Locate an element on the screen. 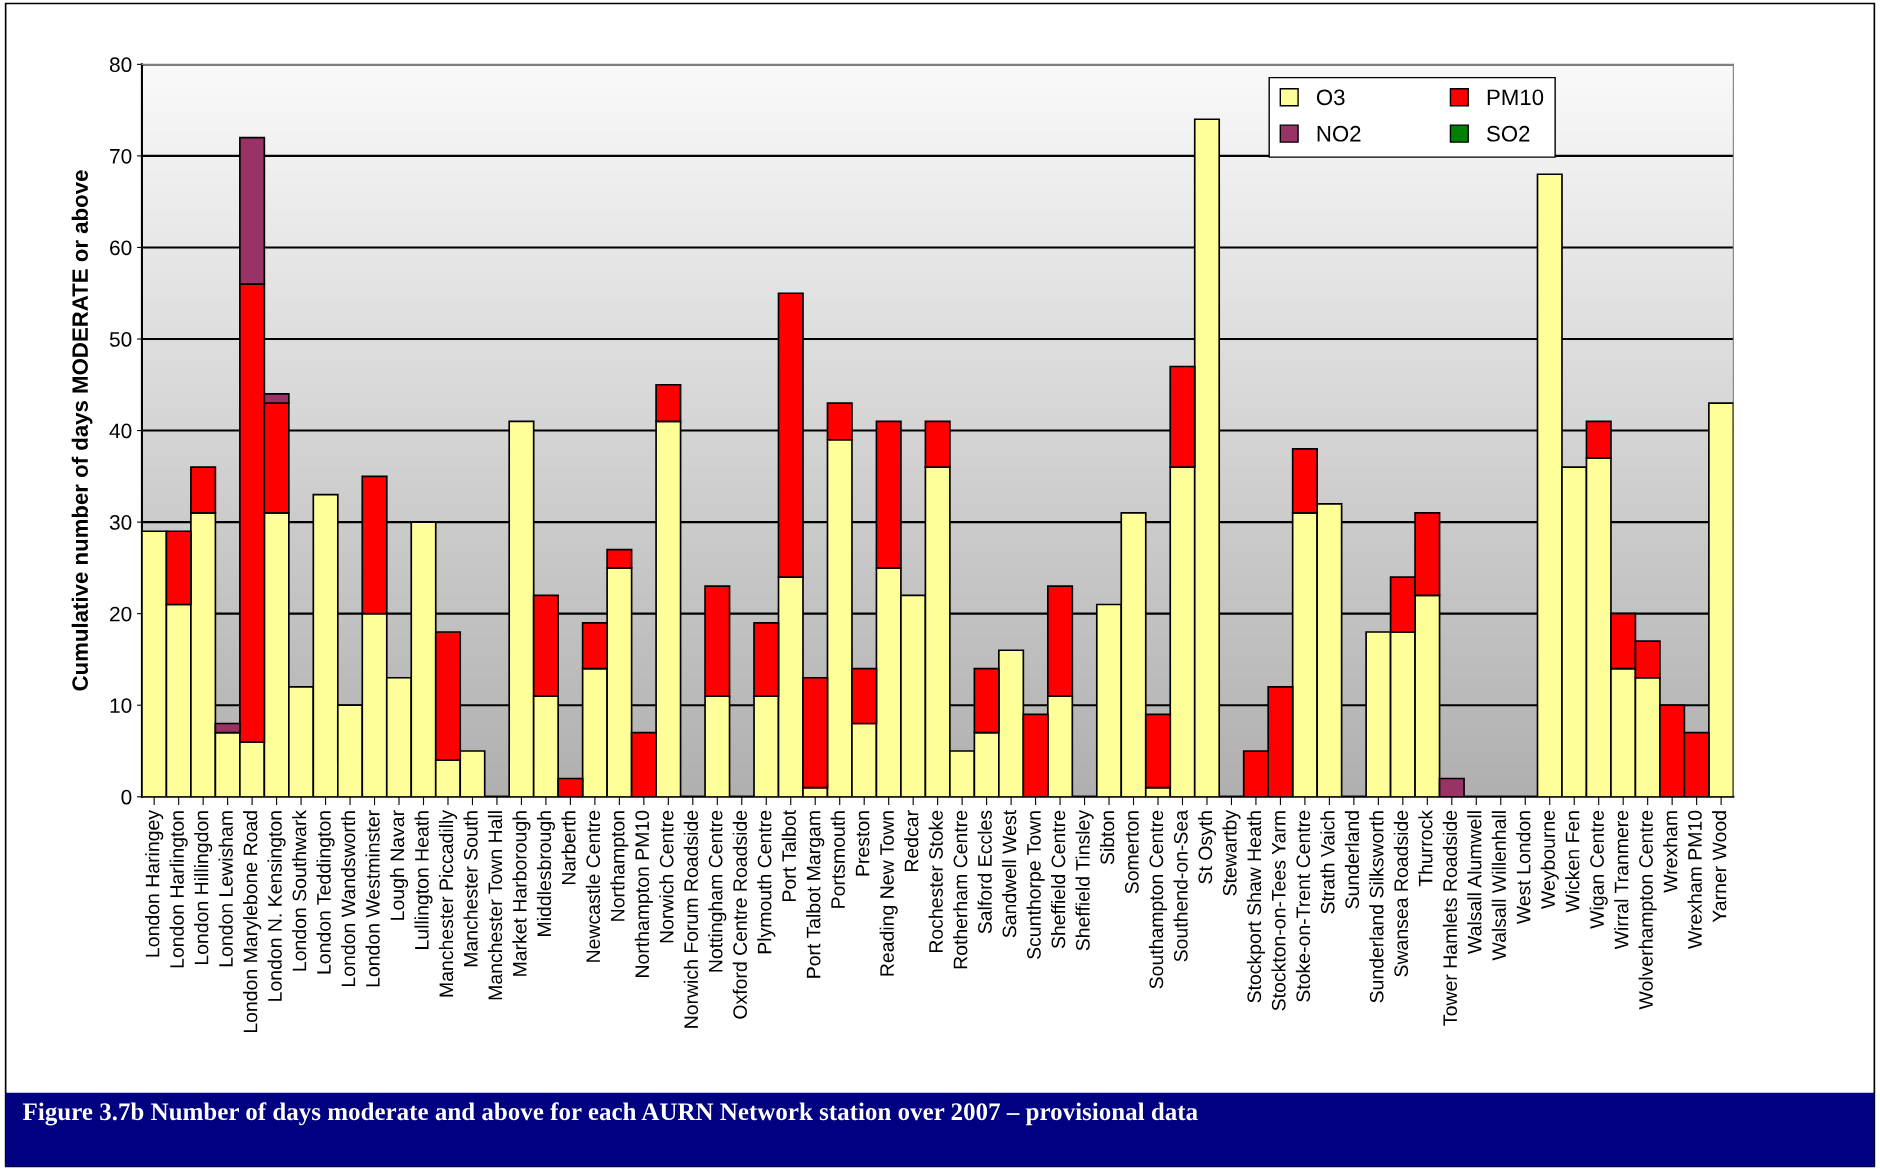  x-tick-label: Wolverhampton Centre is located at coordinates (1647, 910).